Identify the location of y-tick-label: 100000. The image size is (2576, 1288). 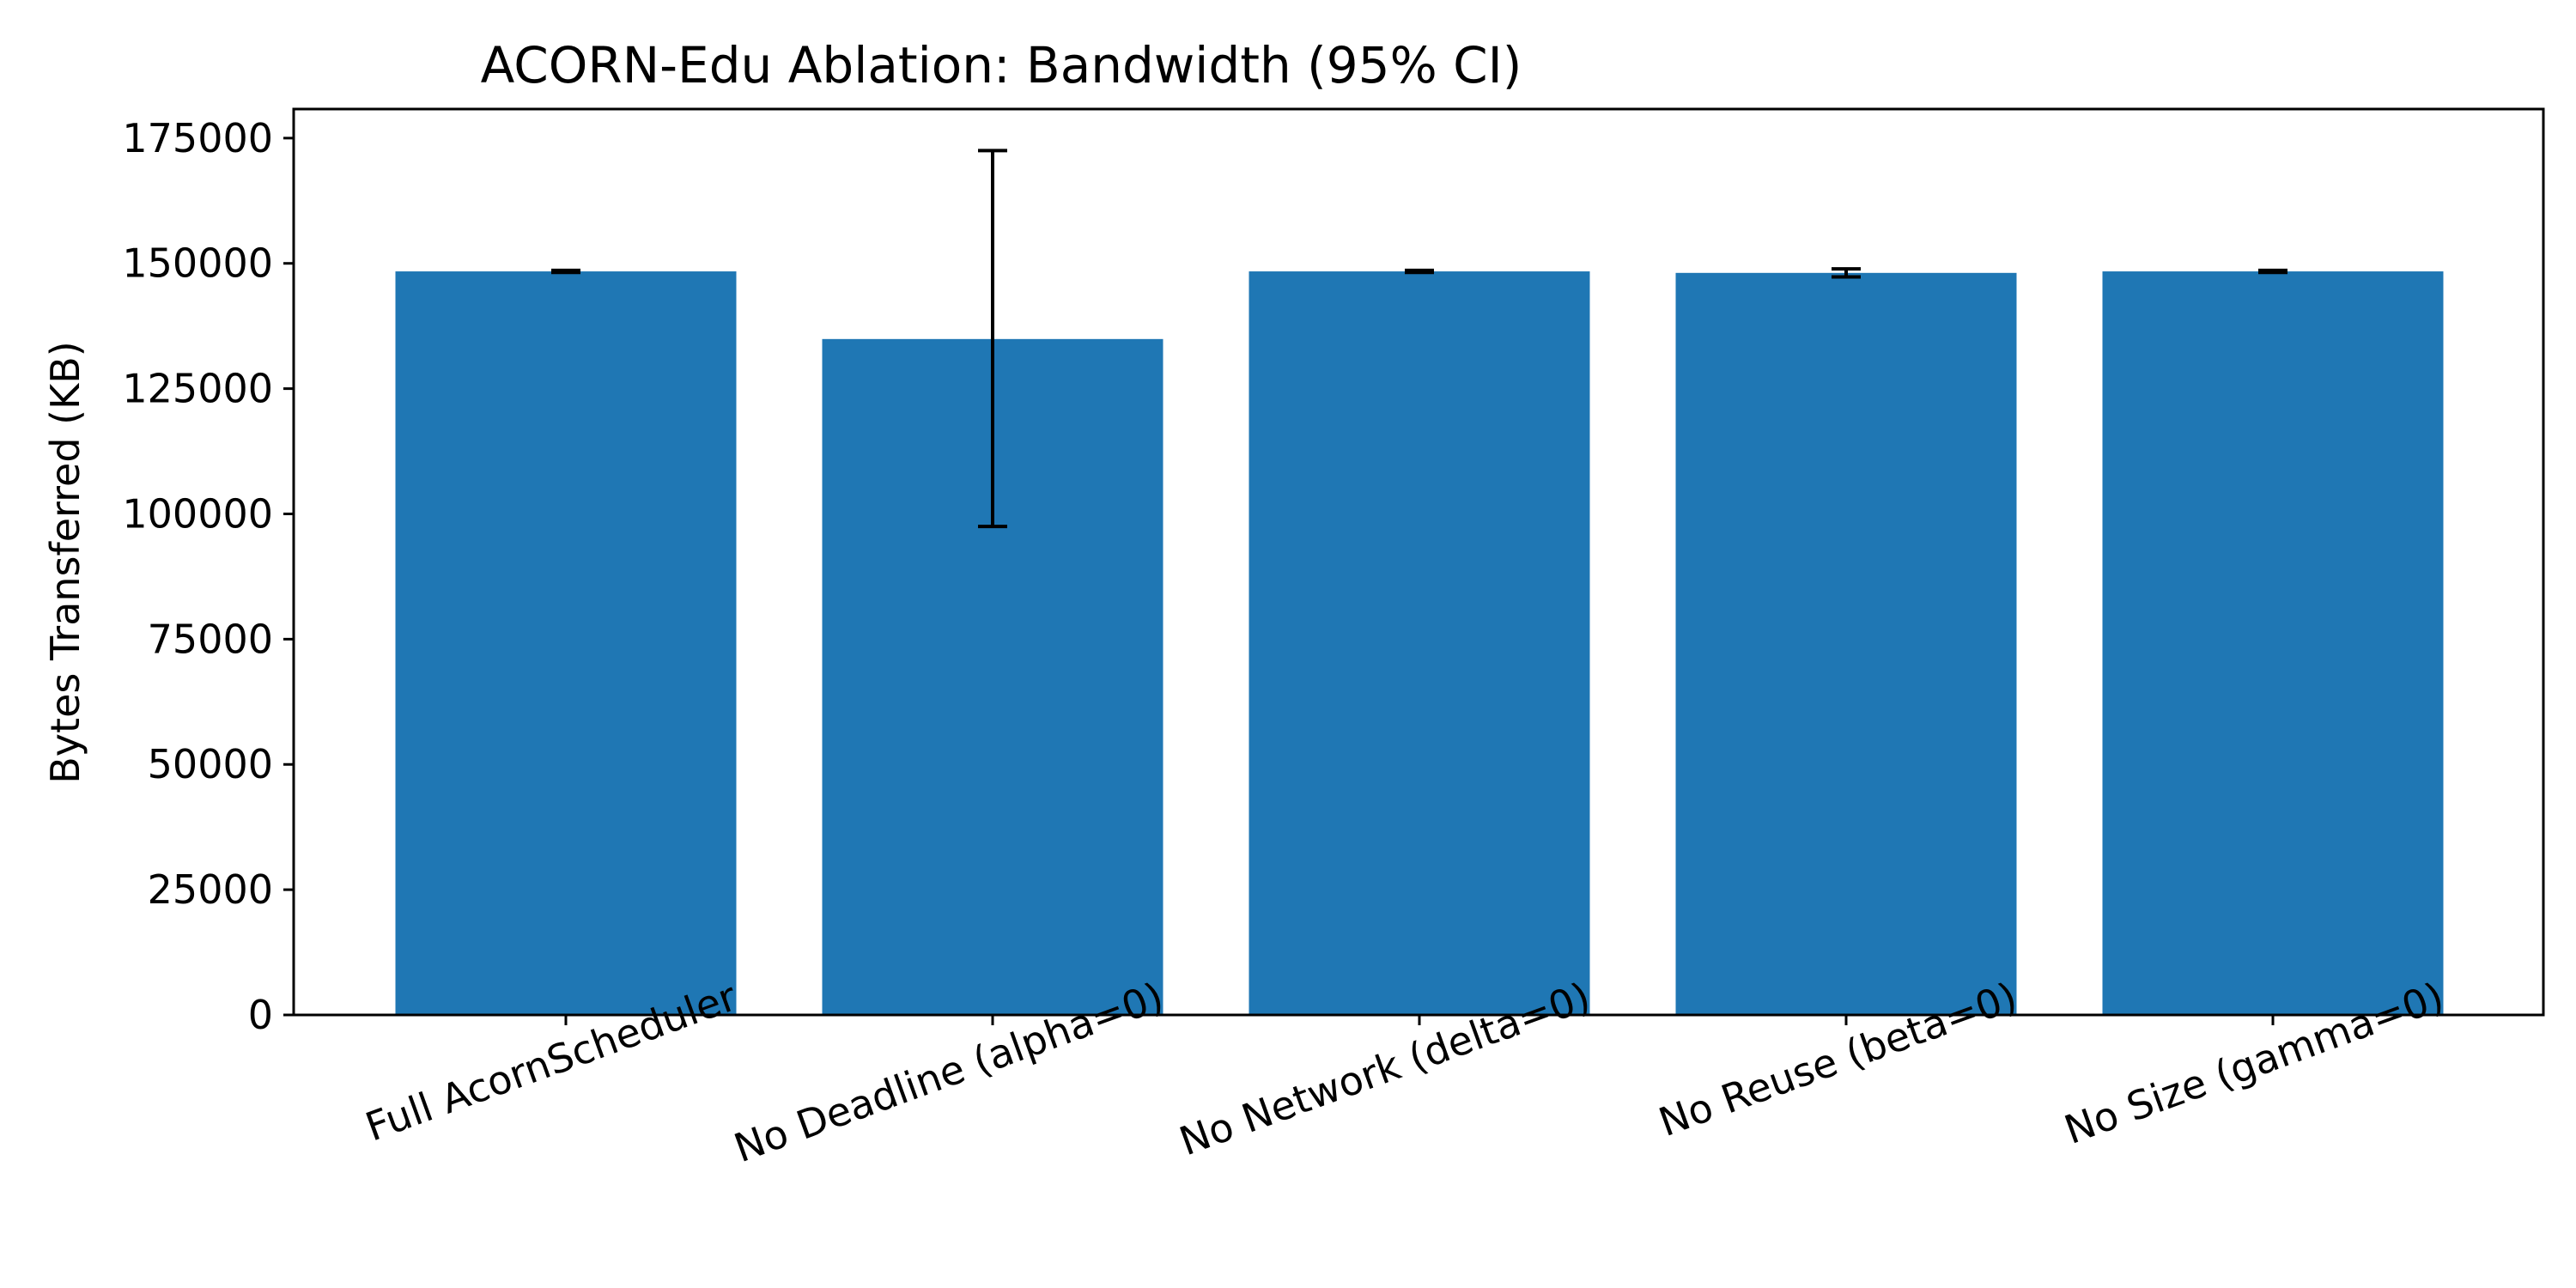
(197, 513).